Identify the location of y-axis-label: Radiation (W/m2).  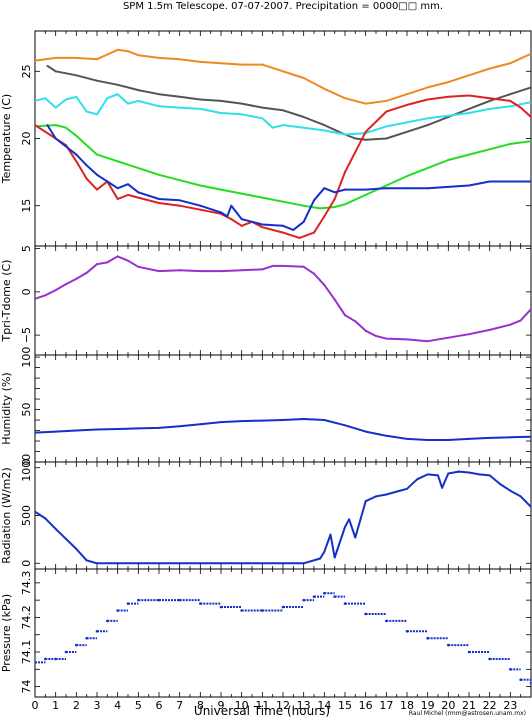
(6, 515).